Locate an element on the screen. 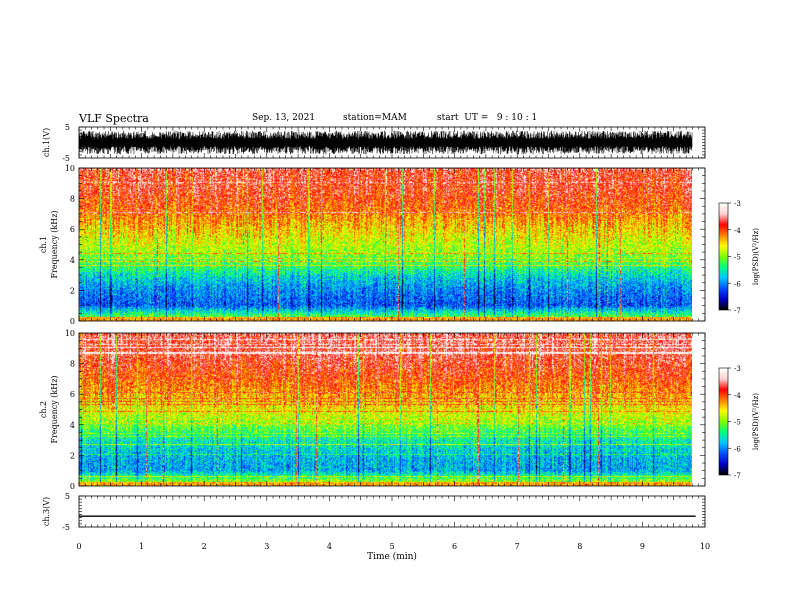 The height and width of the screenshot is (612, 792). y-axis-label-channel: ch.2 is located at coordinates (43, 409).